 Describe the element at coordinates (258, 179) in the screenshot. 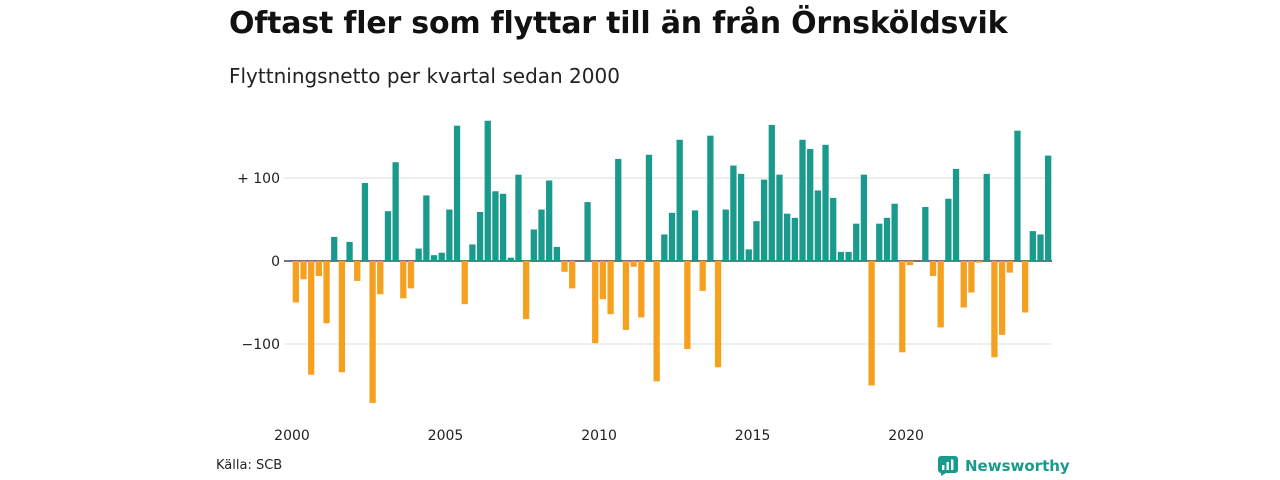

I see `y-tick-label: + 100` at that location.